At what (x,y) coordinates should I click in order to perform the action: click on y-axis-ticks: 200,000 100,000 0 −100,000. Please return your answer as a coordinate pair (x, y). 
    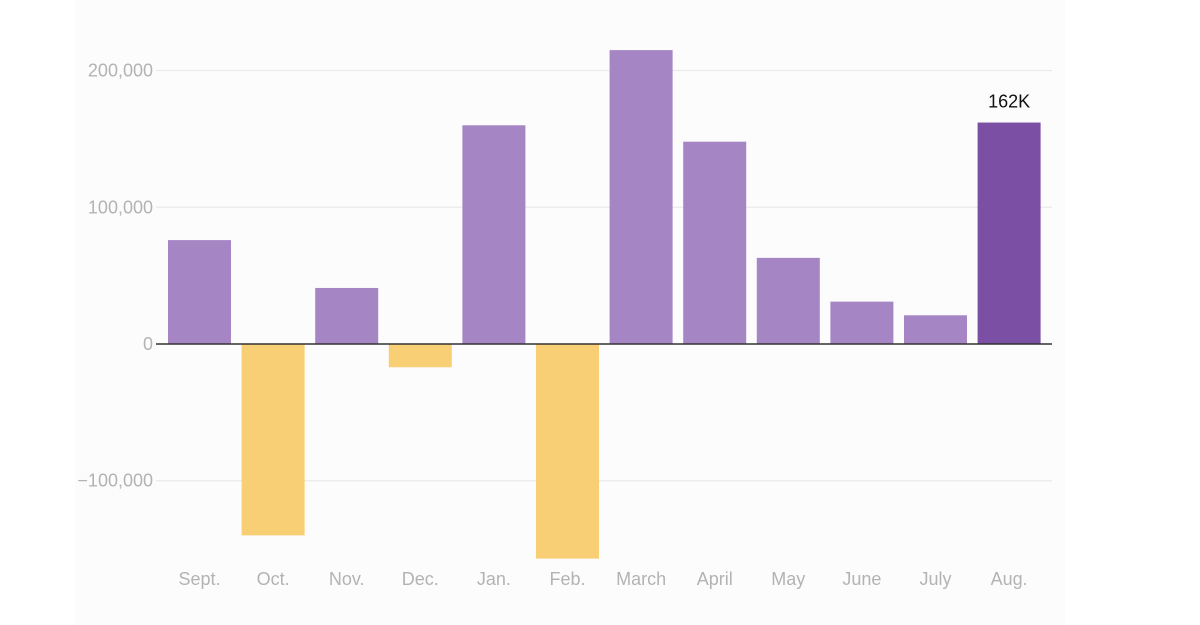
    Looking at the image, I should click on (115, 276).